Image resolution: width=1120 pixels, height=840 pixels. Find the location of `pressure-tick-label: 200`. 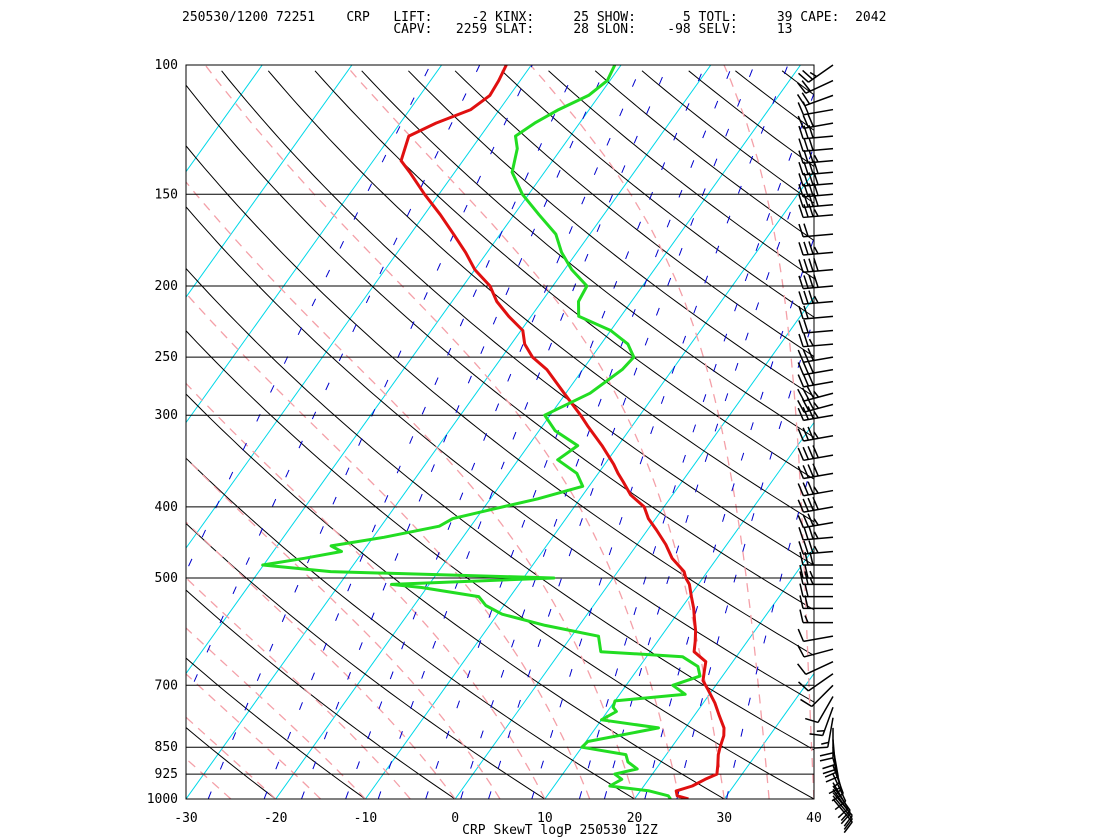

pressure-tick-label: 200 is located at coordinates (166, 286).